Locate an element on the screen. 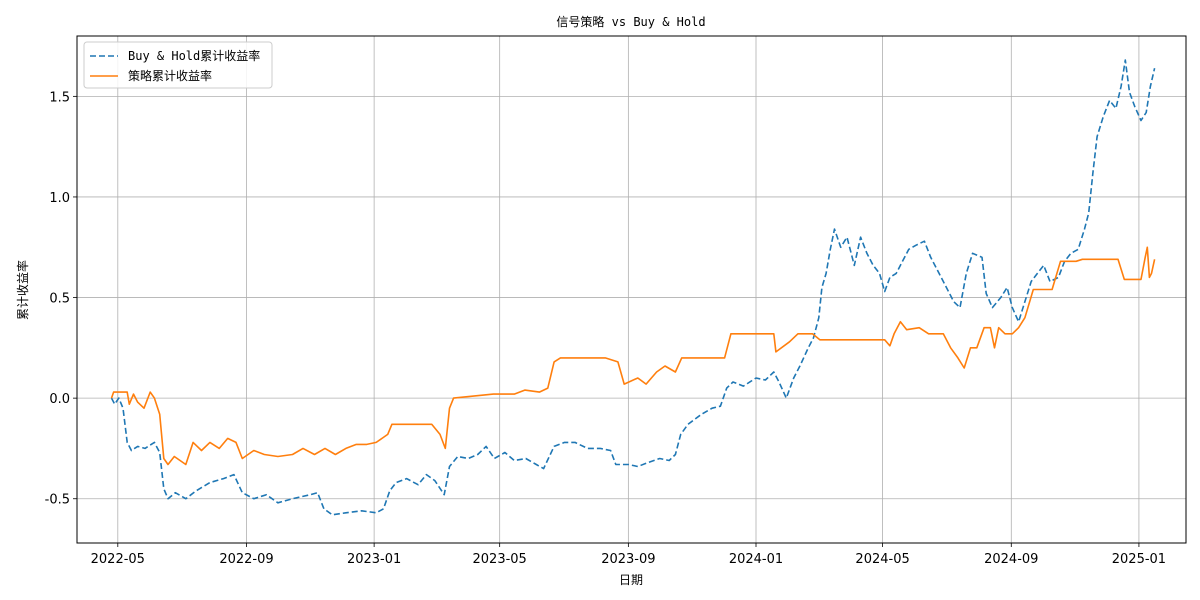 Image resolution: width=1200 pixels, height=600 pixels. x-tick-label: 2023-05 is located at coordinates (500, 559).